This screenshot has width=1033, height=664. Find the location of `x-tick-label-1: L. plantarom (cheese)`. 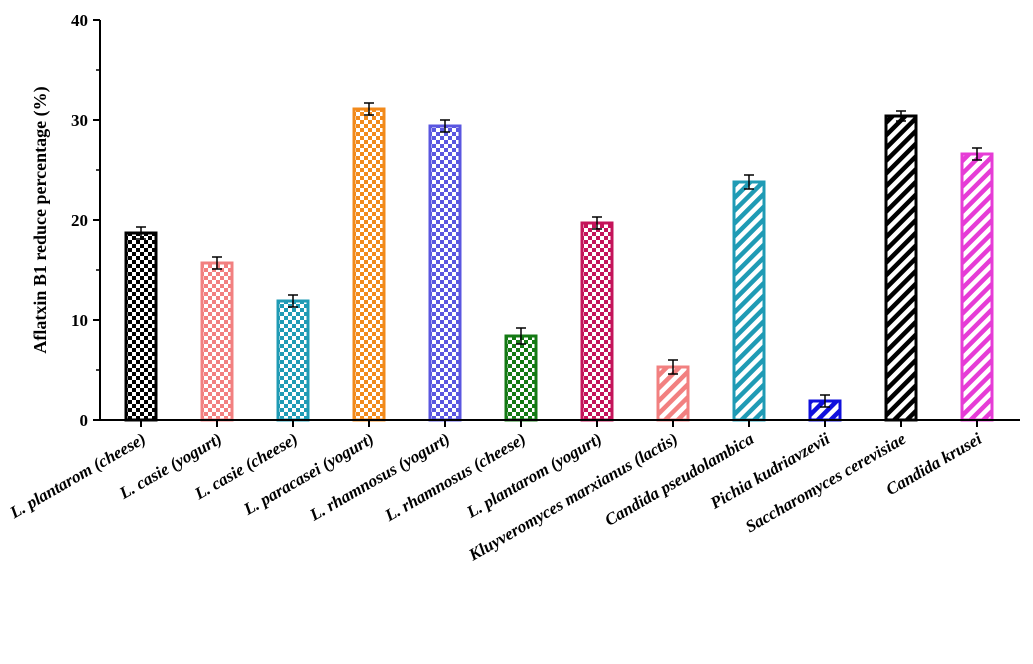

x-tick-label-1: L. plantarom (cheese) is located at coordinates (77, 476).